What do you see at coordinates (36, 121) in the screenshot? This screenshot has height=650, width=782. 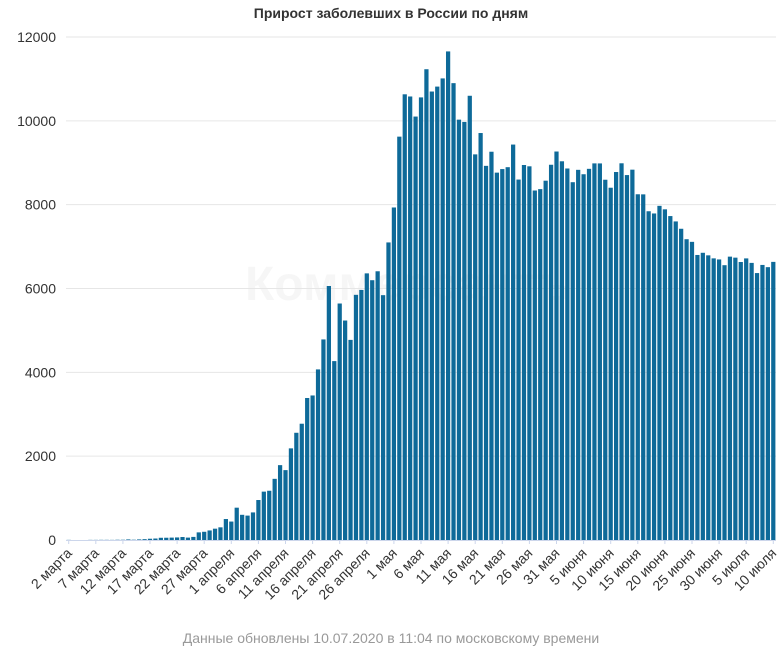 I see `y-tick-label: 10000` at bounding box center [36, 121].